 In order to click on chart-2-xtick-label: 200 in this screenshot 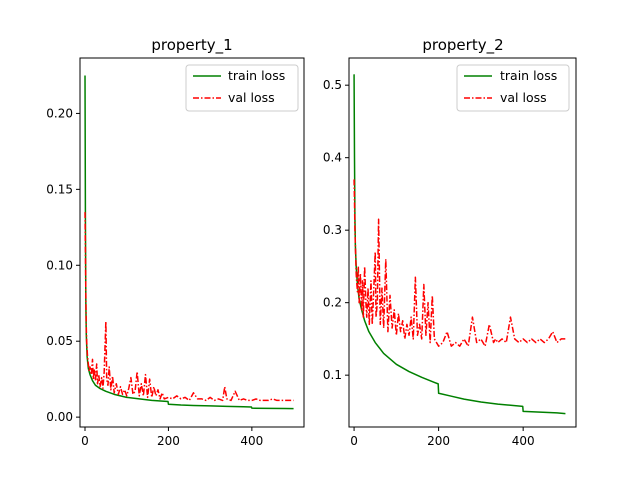, I will do `click(438, 441)`.